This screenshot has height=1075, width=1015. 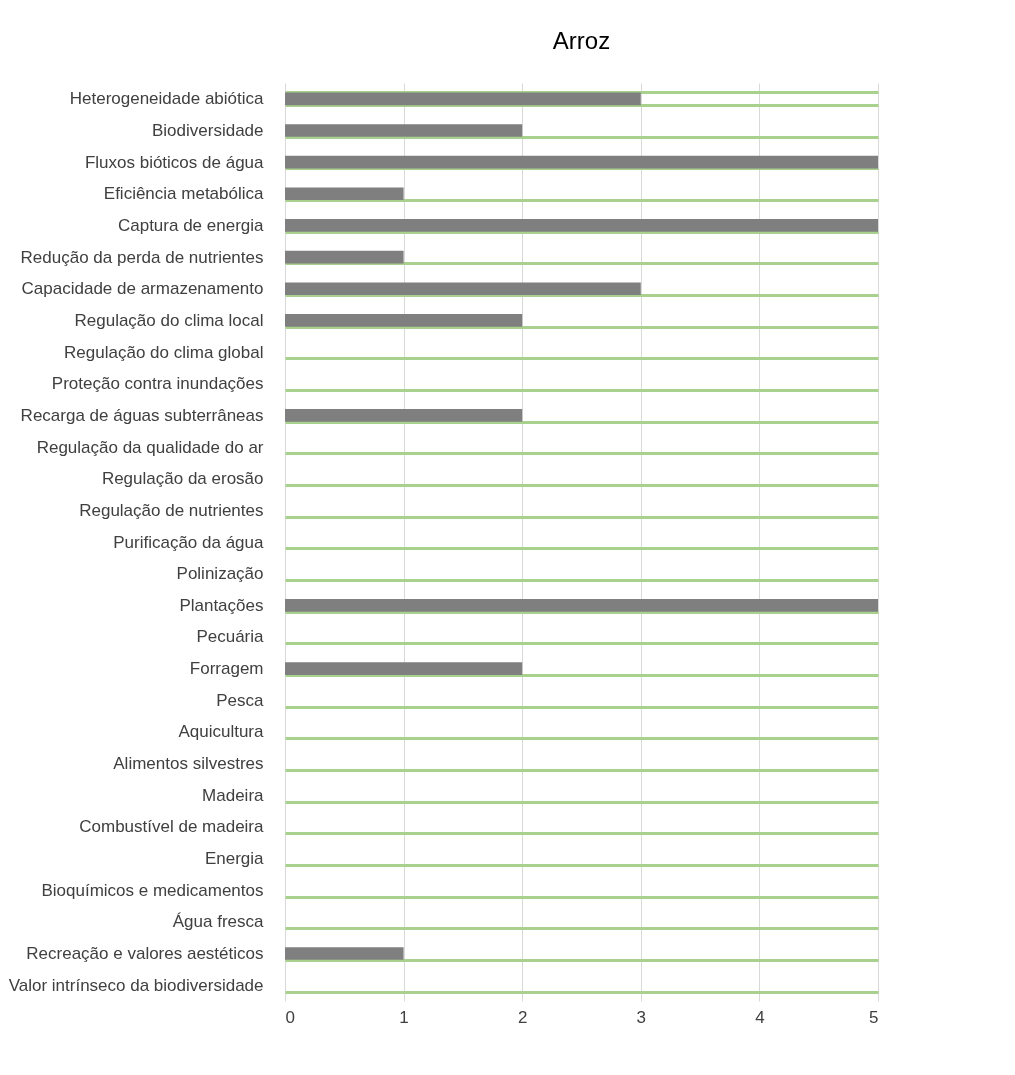 I want to click on y-tick-label: Capacidade de armazenamento, so click(x=142, y=289).